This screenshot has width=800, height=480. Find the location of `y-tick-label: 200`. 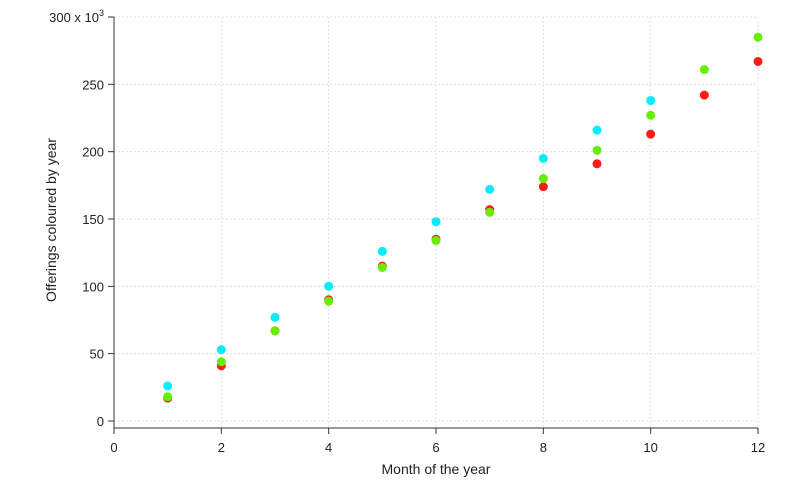

y-tick-label: 200 is located at coordinates (93, 152).